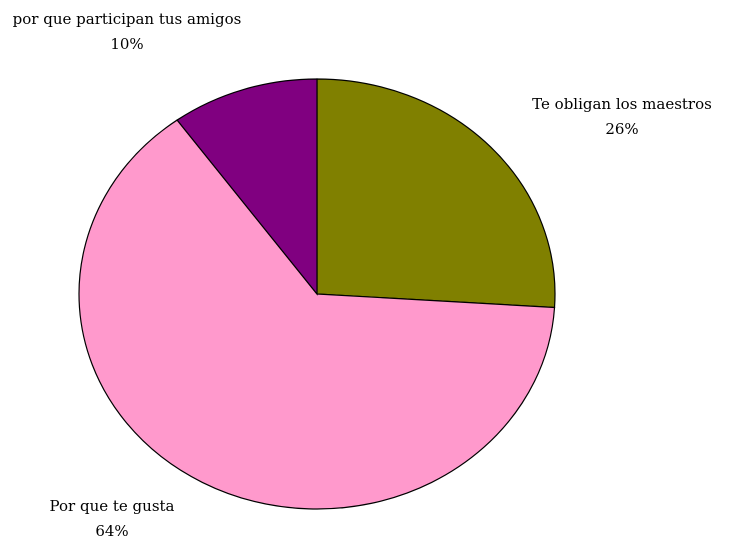 The width and height of the screenshot is (744, 537). Describe the element at coordinates (127, 44) in the screenshot. I see `value-label: 10%` at that location.